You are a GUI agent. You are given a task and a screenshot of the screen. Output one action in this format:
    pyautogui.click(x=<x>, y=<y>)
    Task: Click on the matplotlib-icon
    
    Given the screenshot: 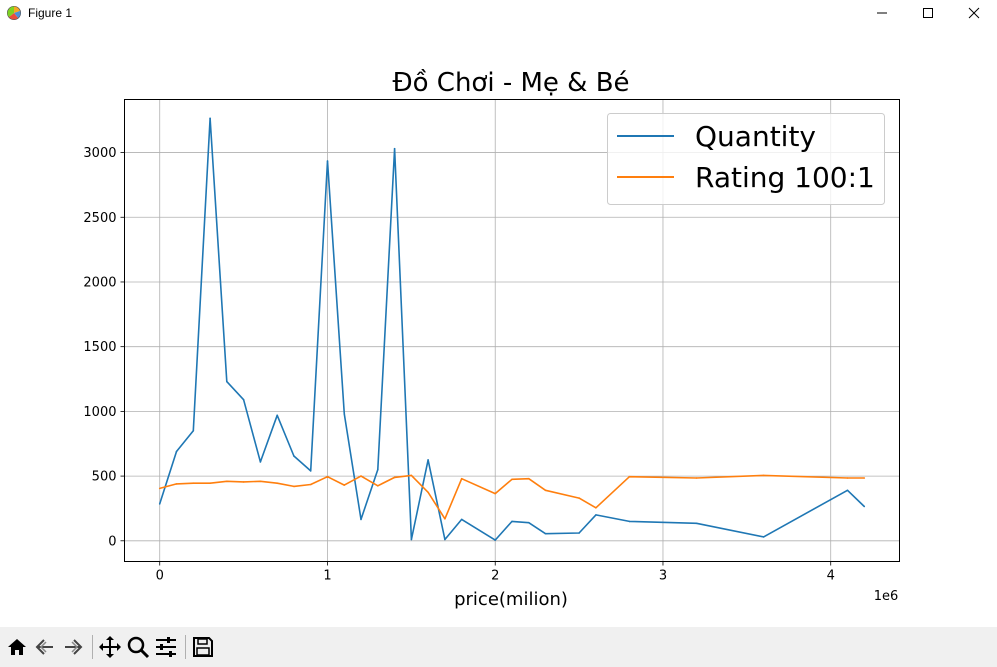 What is the action you would take?
    pyautogui.click(x=14, y=13)
    